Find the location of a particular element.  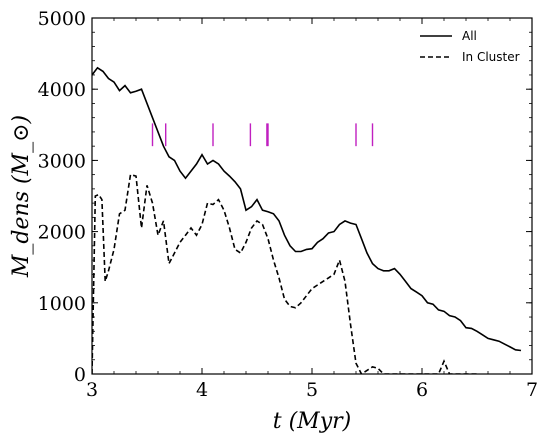

y-tick-label: 5000 is located at coordinates (62, 19).